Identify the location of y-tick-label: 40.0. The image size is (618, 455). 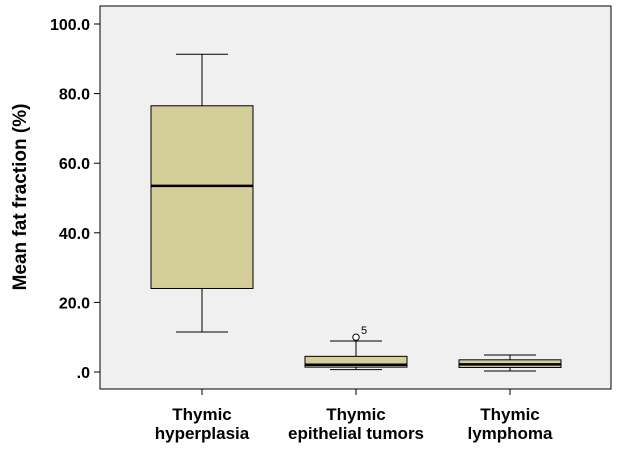
(74, 234).